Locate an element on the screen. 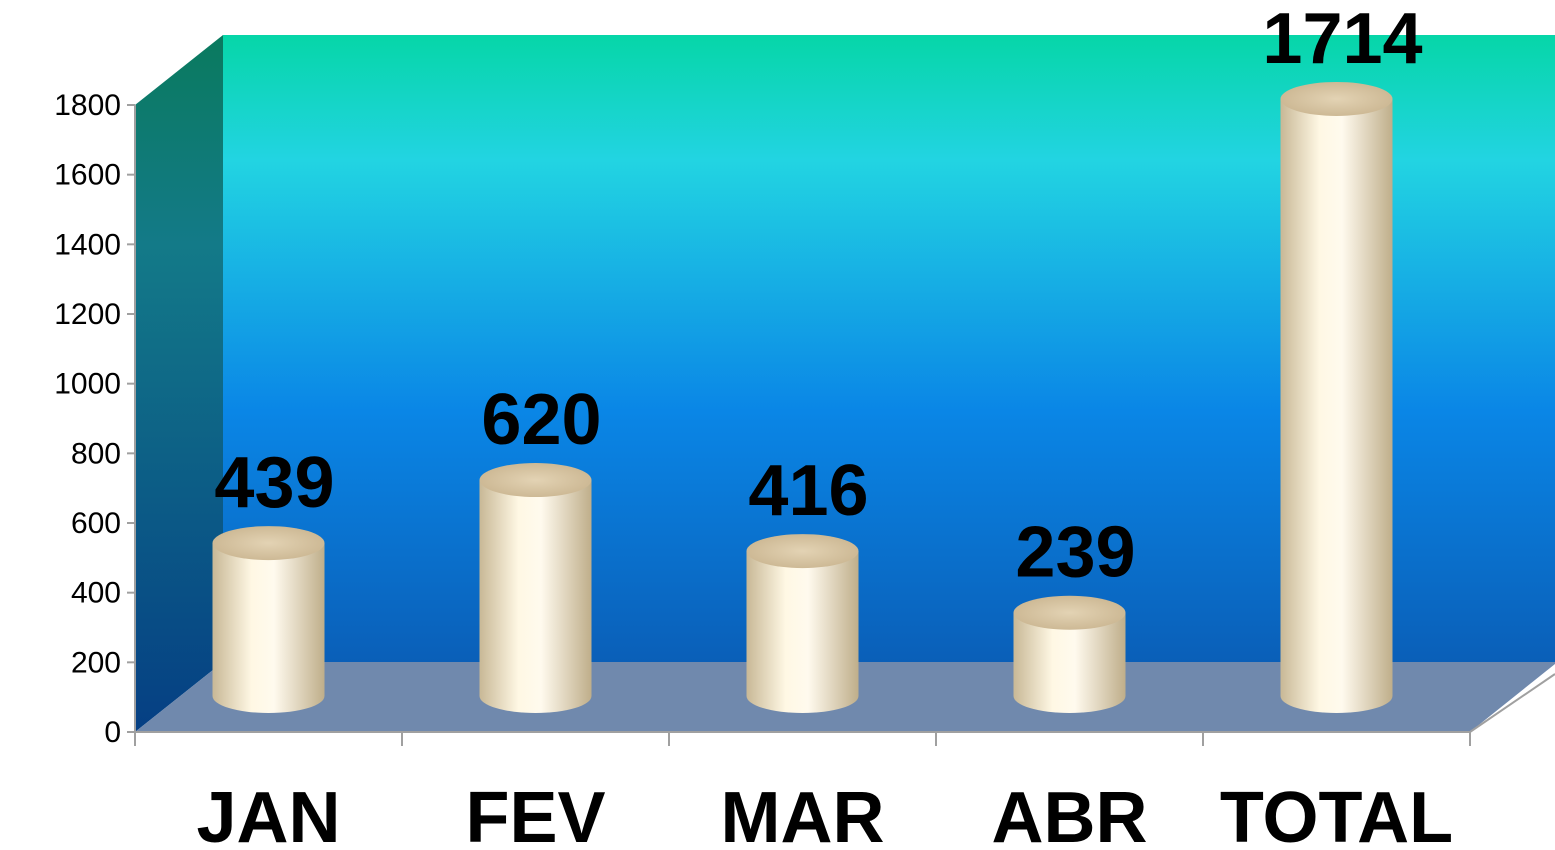 The height and width of the screenshot is (850, 1555). y-axis-ticks: 0 200 400 600 800 1000 1200 1400 1600 1800 is located at coordinates (94, 419).